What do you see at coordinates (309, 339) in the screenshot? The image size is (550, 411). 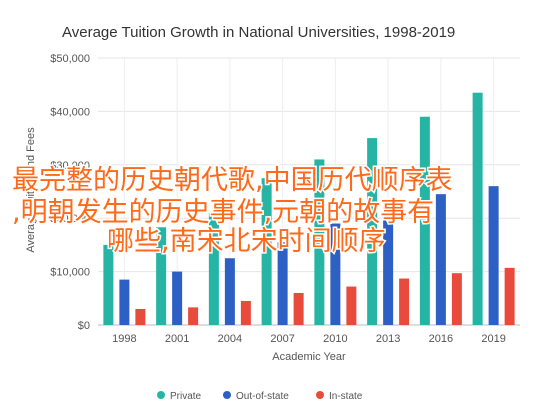 I see `x-axis-ticks: 1998 2001 2004 2007 2010 2013 2016 2019` at bounding box center [309, 339].